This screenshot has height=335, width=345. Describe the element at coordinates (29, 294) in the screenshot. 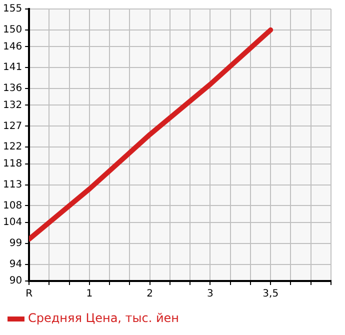

I see `x-tick-label: R` at that location.